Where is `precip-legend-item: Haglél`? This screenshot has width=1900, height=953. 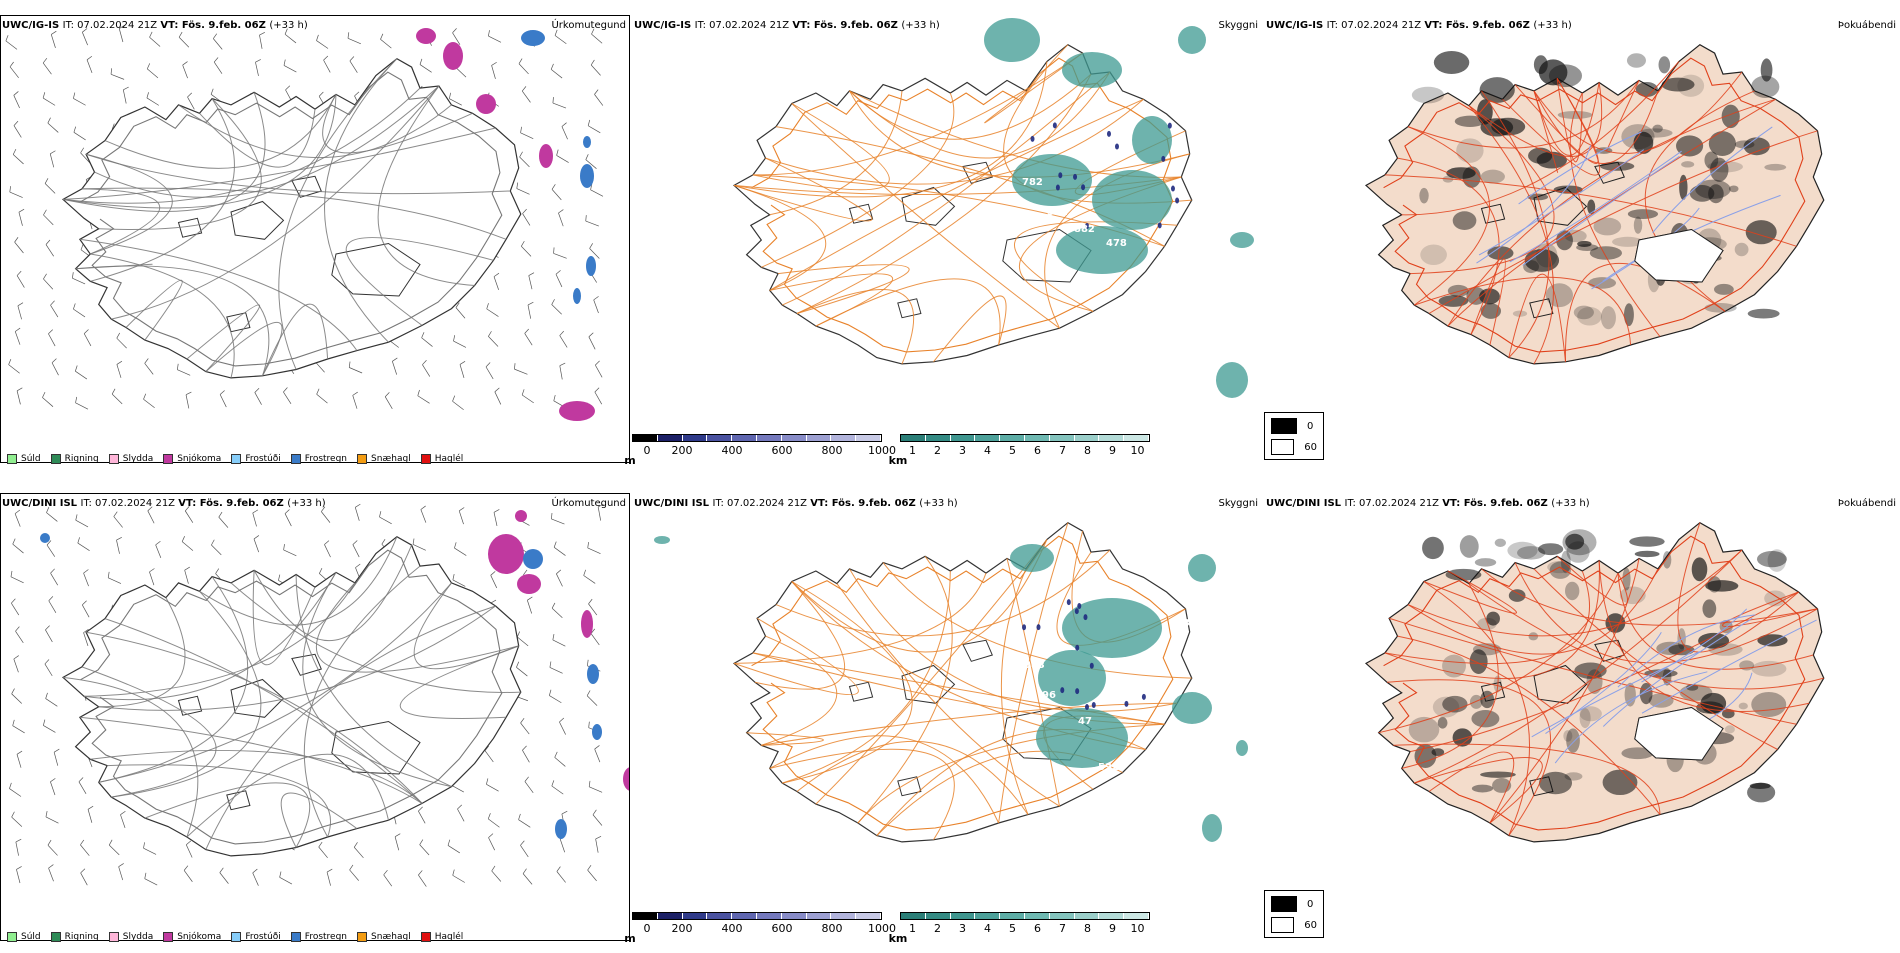
precip-legend-item: Haglél is located at coordinates (442, 459).